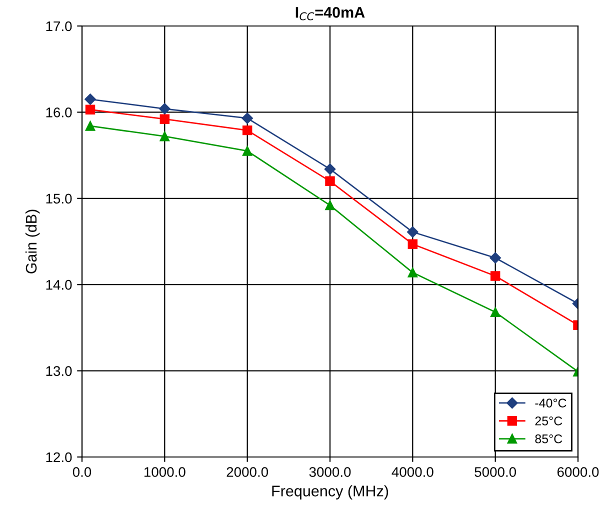 The height and width of the screenshot is (516, 599). Describe the element at coordinates (59, 113) in the screenshot. I see `y-tick-label: 16.0` at that location.